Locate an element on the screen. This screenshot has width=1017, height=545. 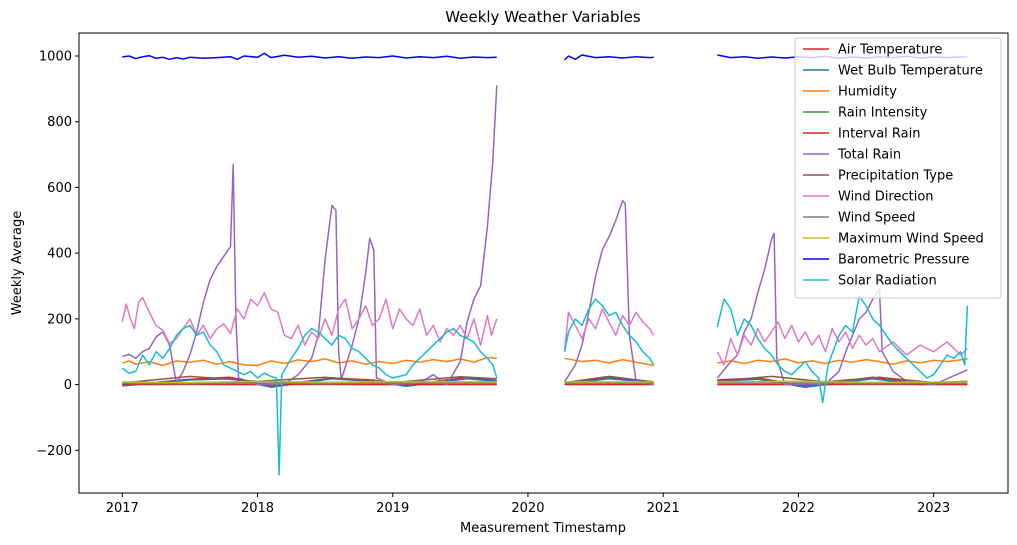
legend-box is located at coordinates (898, 168).